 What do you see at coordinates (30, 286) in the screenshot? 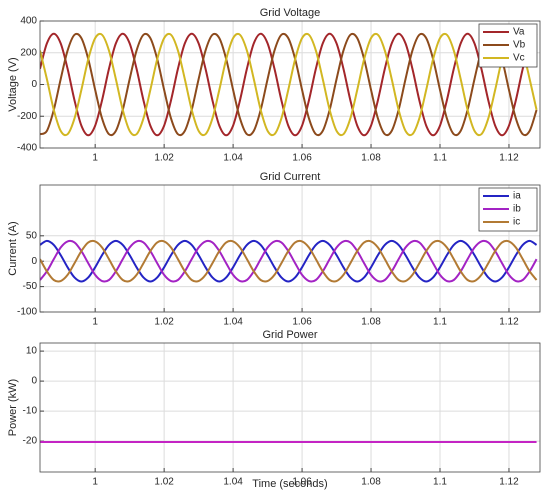
I see `y-tick-label: -50` at bounding box center [30, 286].